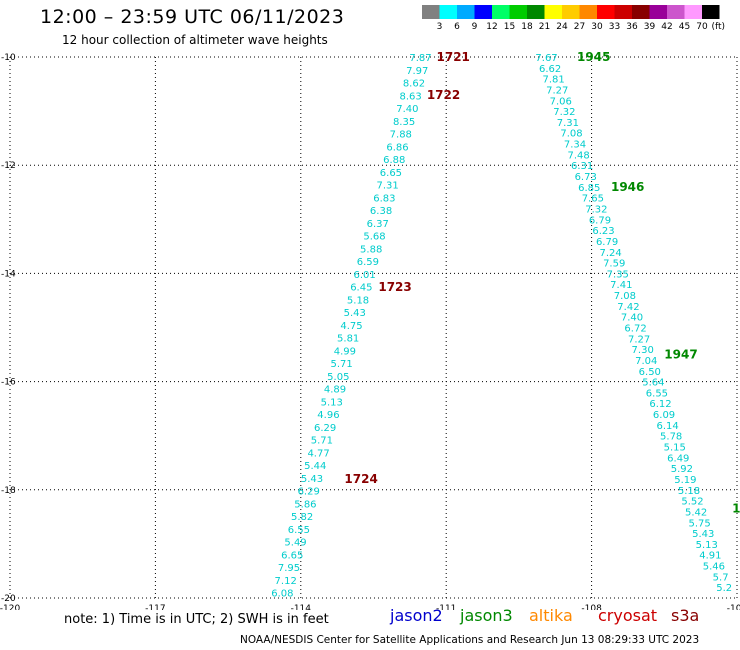 This screenshot has width=740, height=650. I want to click on swh-value-west: 4.99, so click(345, 351).